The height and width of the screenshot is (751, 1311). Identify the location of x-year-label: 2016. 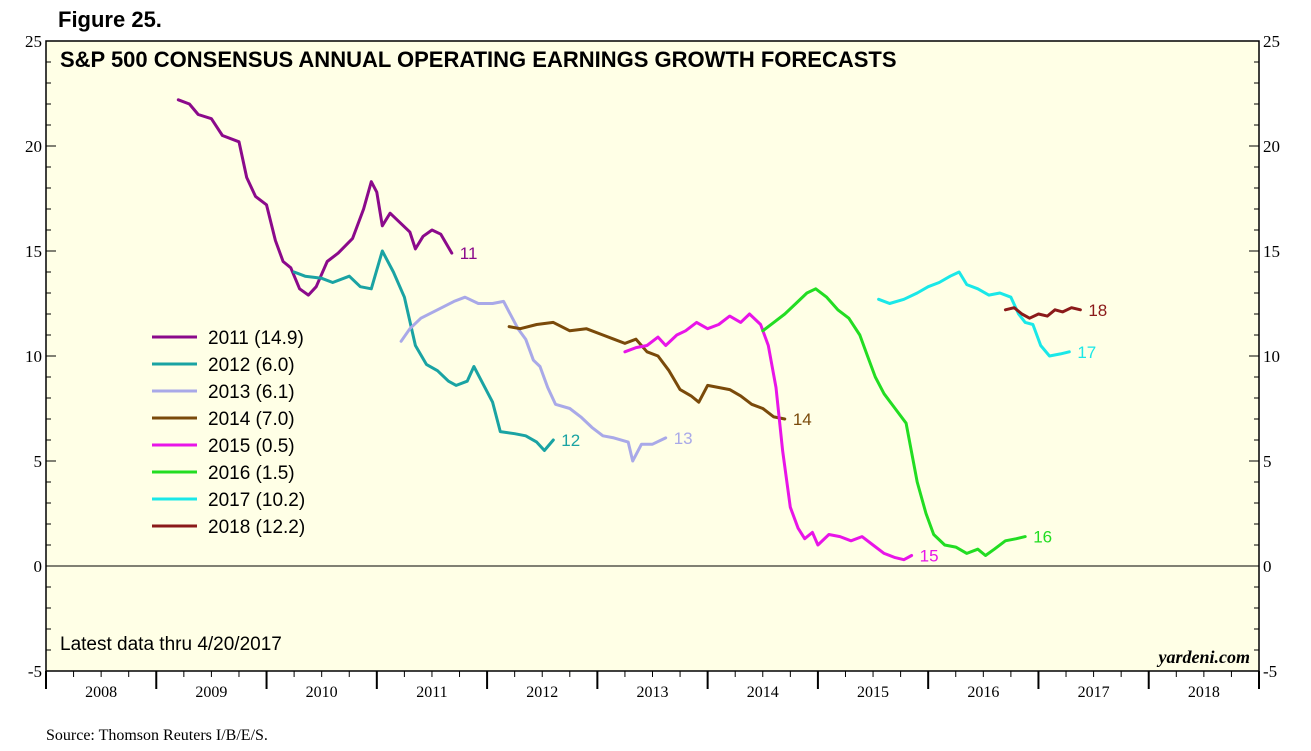
(983, 692).